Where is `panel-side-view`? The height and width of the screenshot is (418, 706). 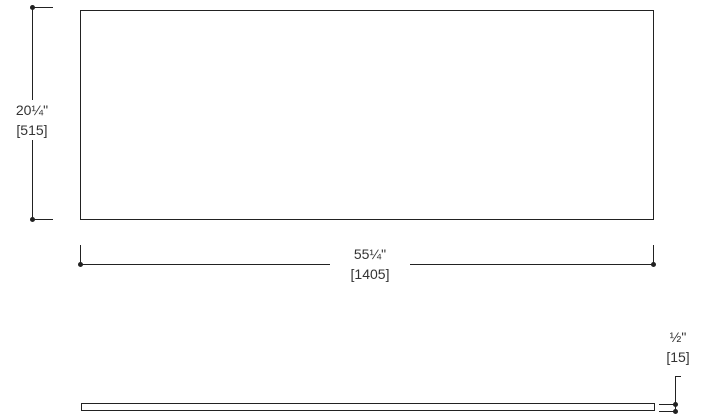 panel-side-view is located at coordinates (368, 407).